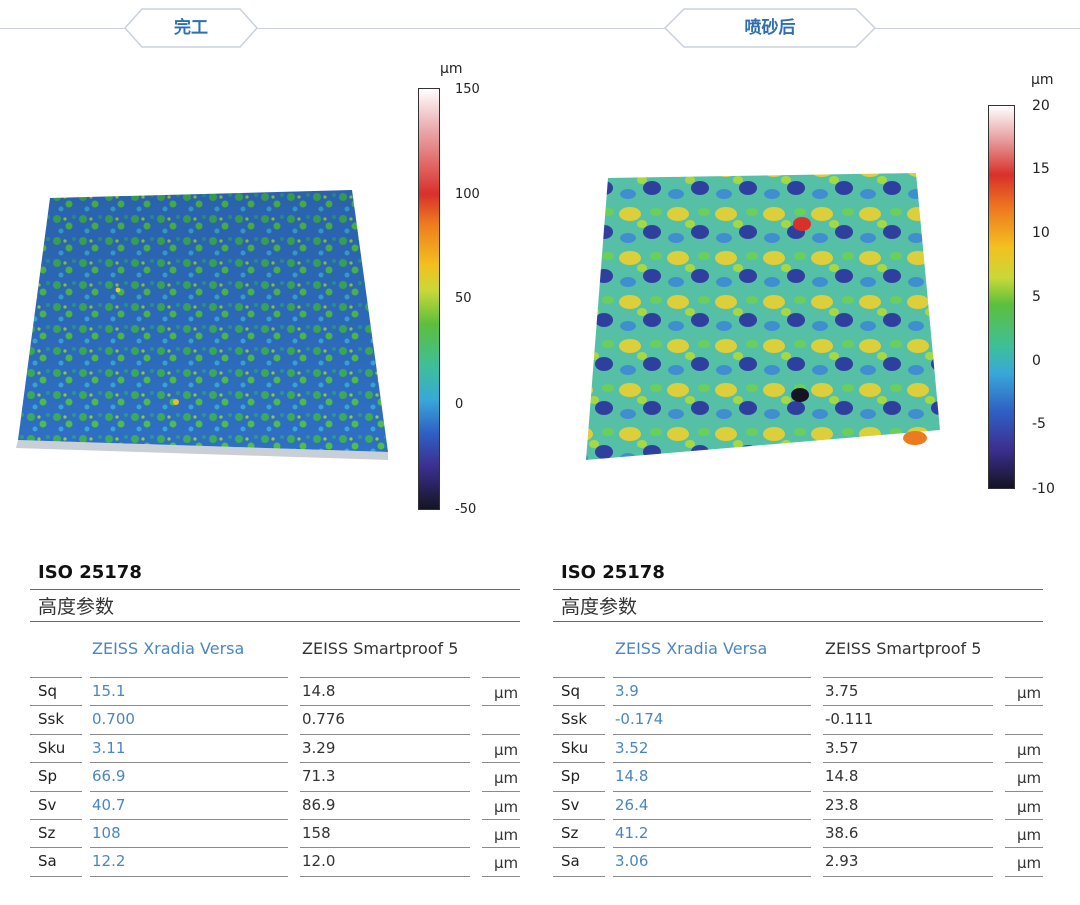 The image size is (1080, 905). Describe the element at coordinates (1041, 169) in the screenshot. I see `colorbar-tick-right-15: 15` at that location.